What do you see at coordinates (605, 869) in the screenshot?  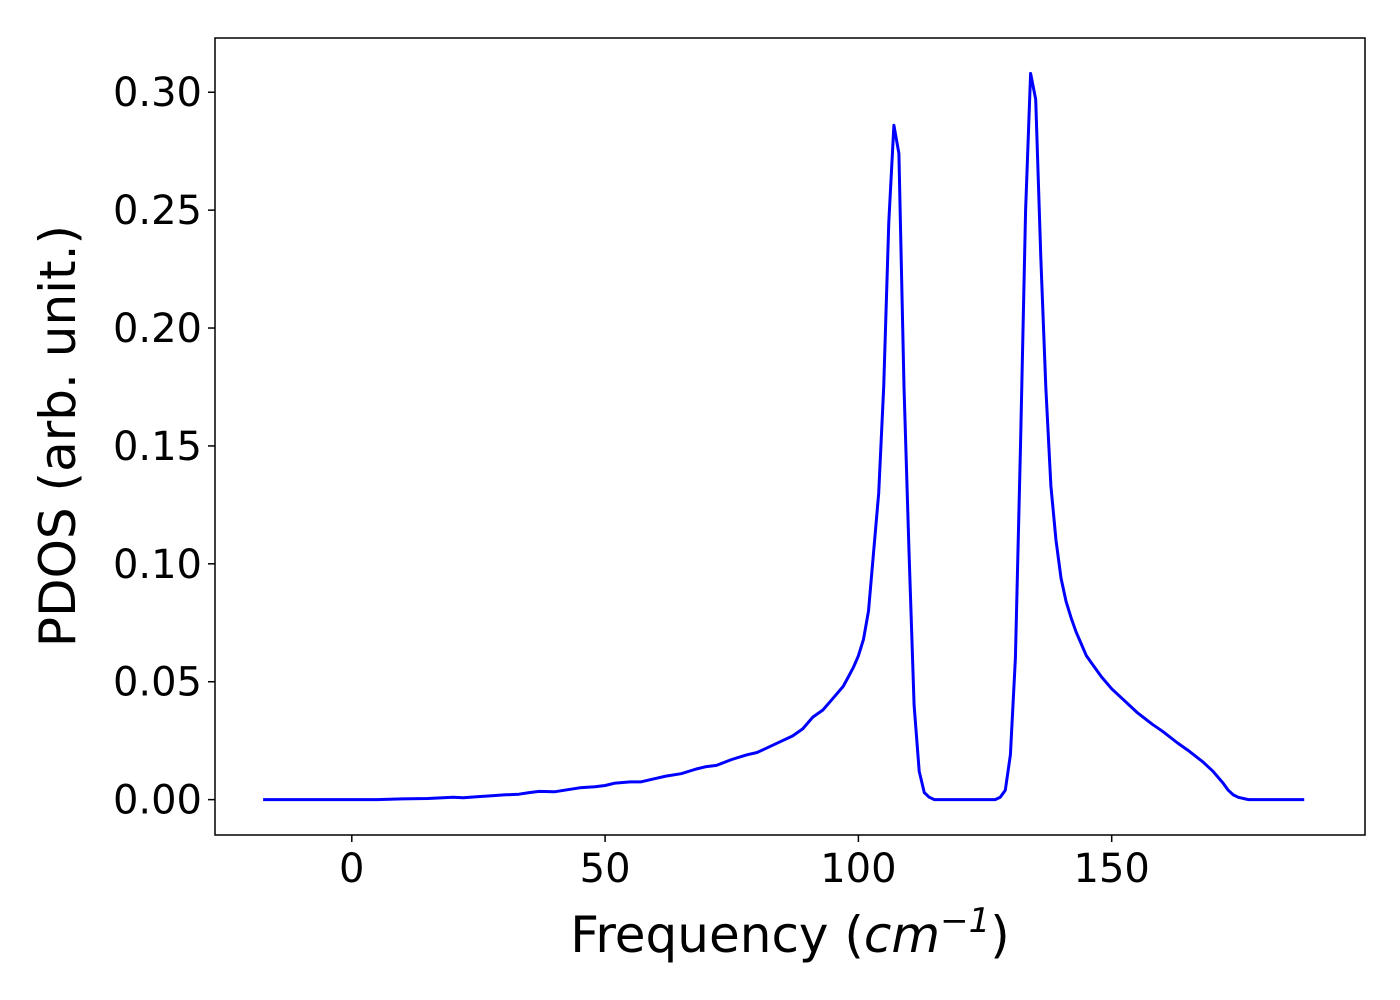 I see `x-tick-label: 50` at bounding box center [605, 869].